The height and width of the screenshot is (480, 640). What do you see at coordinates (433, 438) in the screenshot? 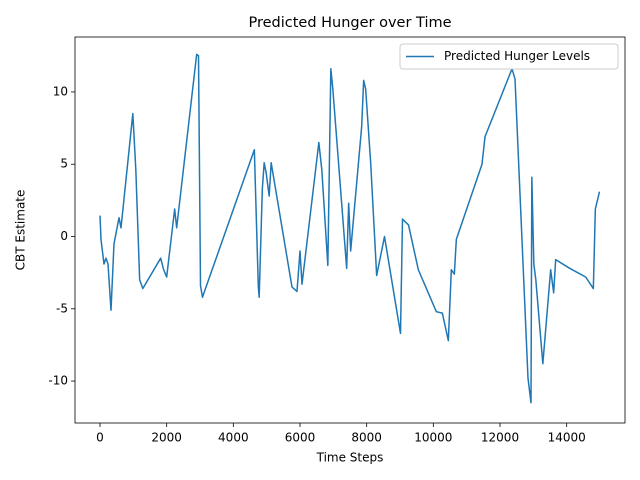
I see `x-tick-label: 10000` at bounding box center [433, 438].